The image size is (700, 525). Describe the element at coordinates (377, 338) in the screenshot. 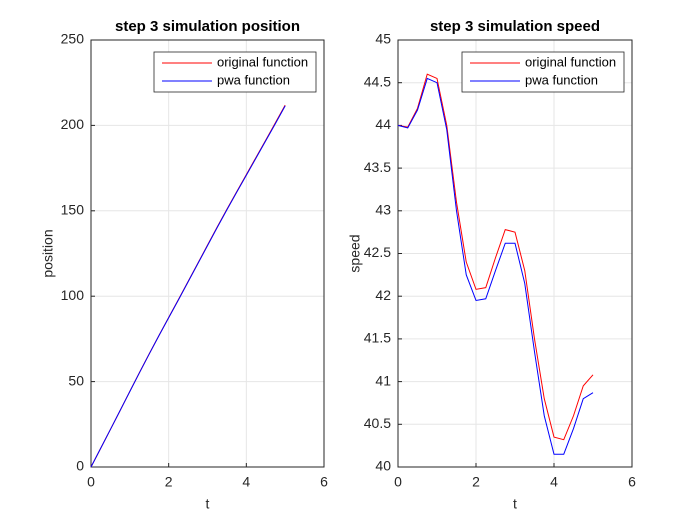

I see `y-tick-label: 41.5` at that location.